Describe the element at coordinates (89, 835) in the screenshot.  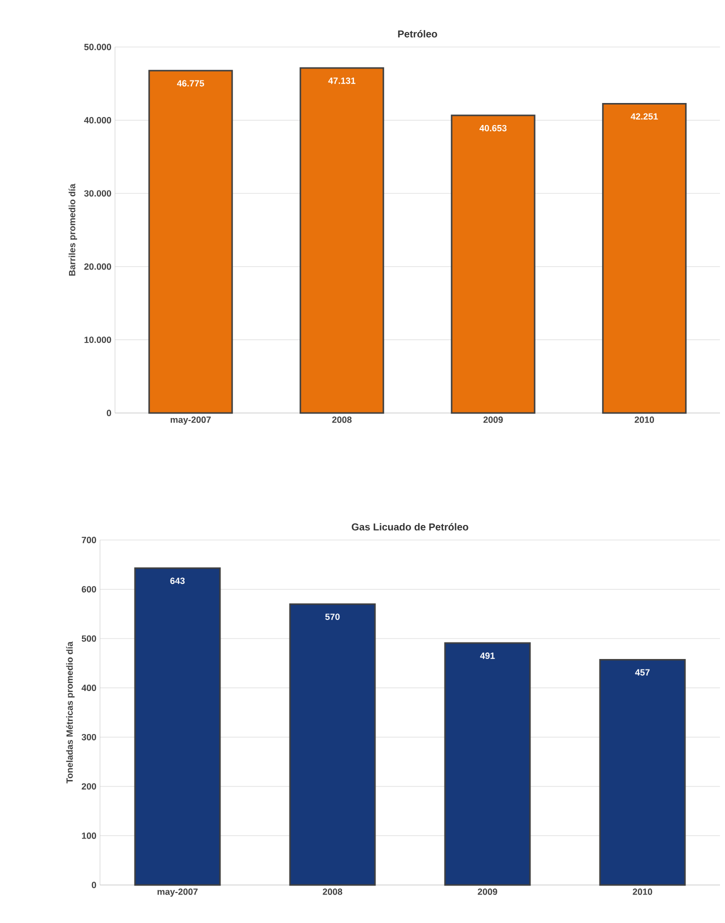
I see `y-tick-label: 100` at that location.